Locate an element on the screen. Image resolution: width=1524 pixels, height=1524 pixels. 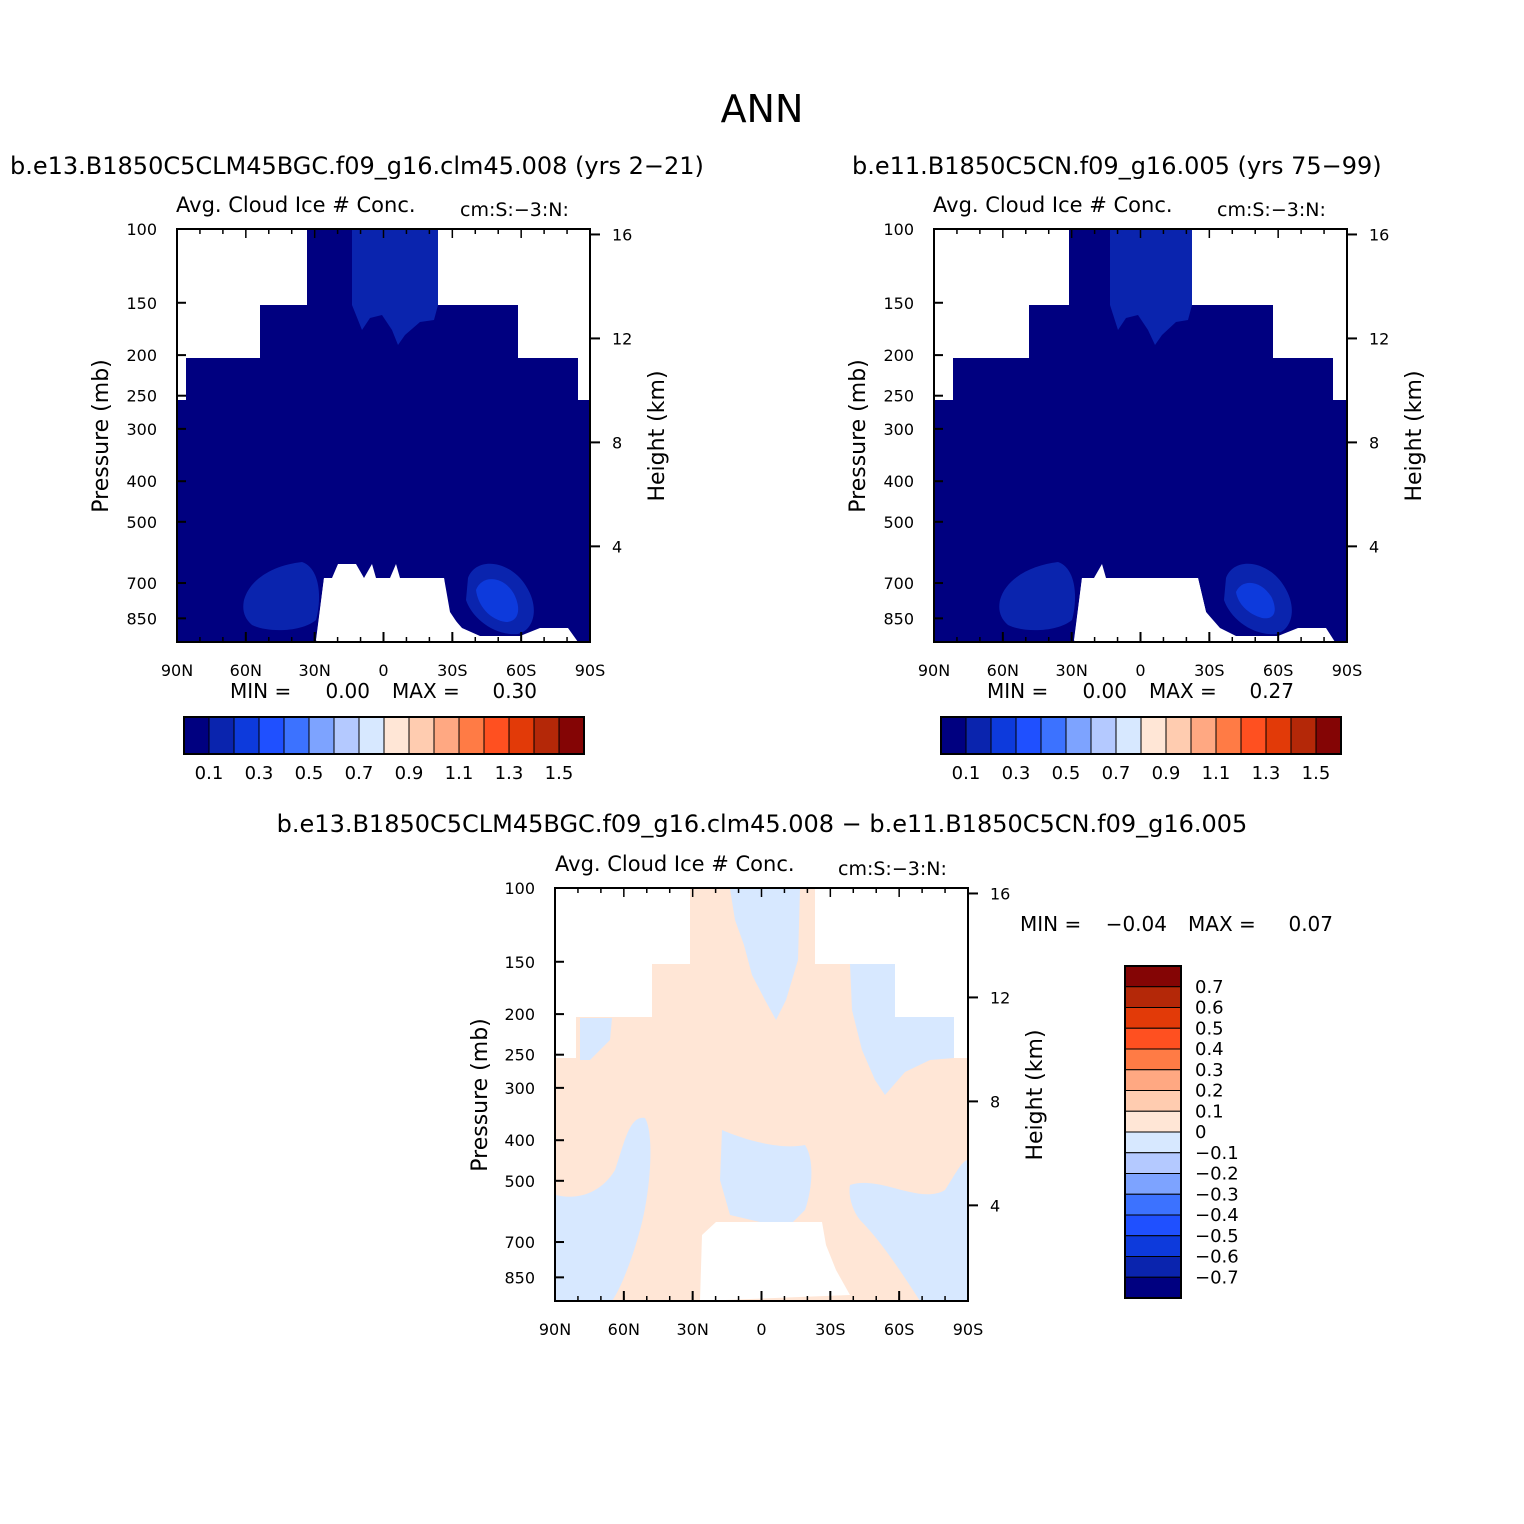
diff-region-neg-center is located at coordinates (766, 1177).